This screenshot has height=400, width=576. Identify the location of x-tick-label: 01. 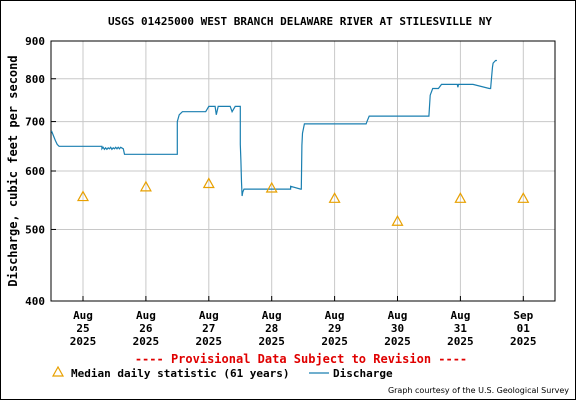
(524, 328).